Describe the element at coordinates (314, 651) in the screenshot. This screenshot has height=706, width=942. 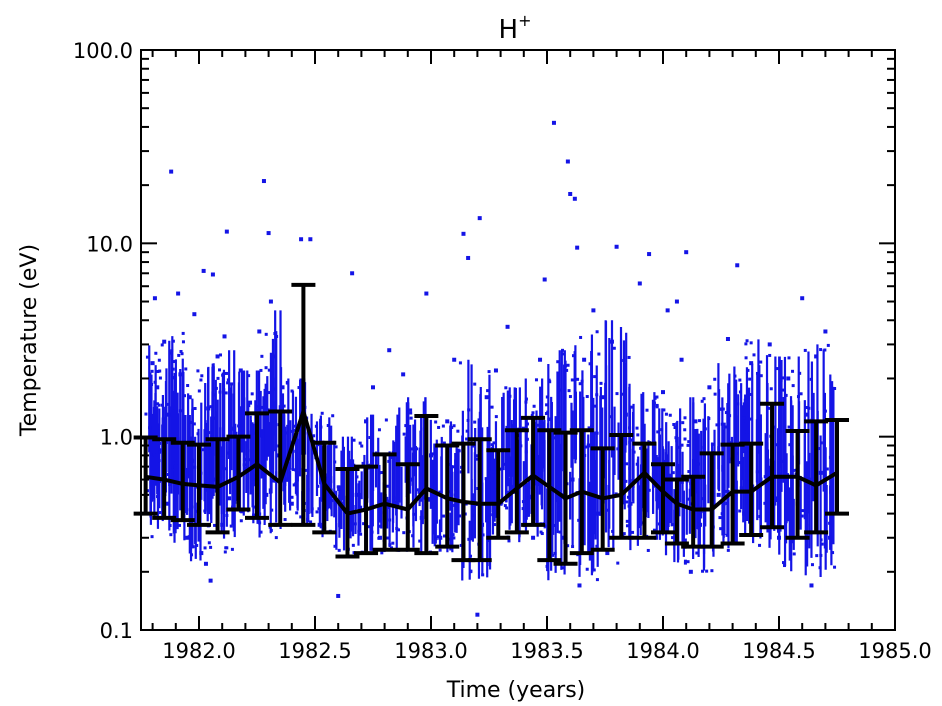
I see `x-tick-label: 1982.5` at that location.